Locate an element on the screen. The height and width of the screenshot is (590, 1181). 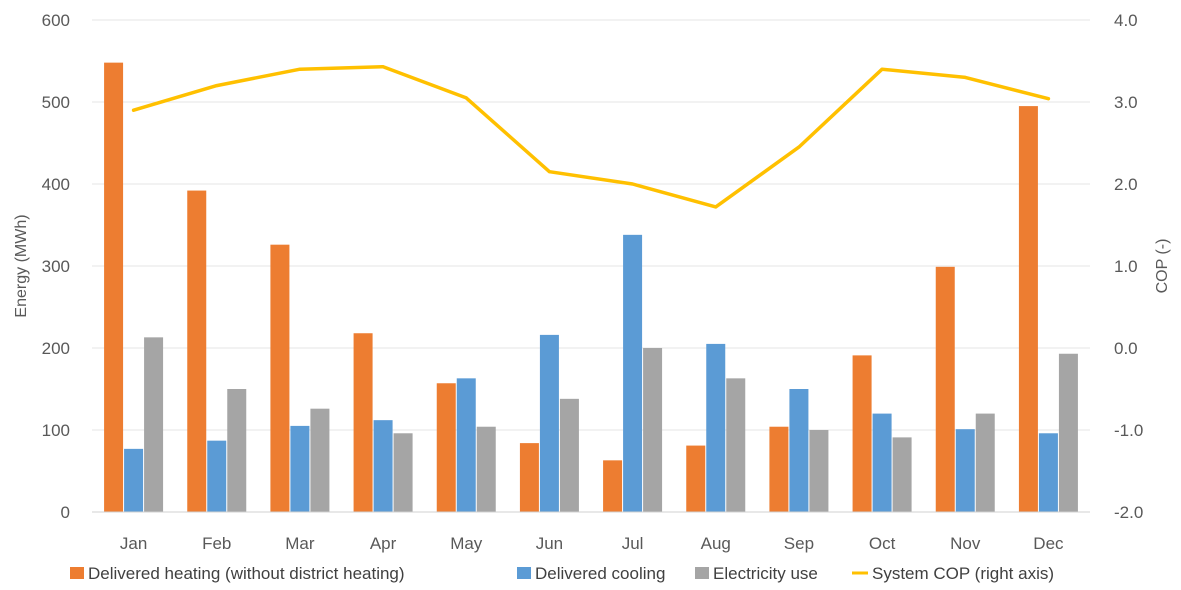
y-tick-label: 300 is located at coordinates (56, 266).